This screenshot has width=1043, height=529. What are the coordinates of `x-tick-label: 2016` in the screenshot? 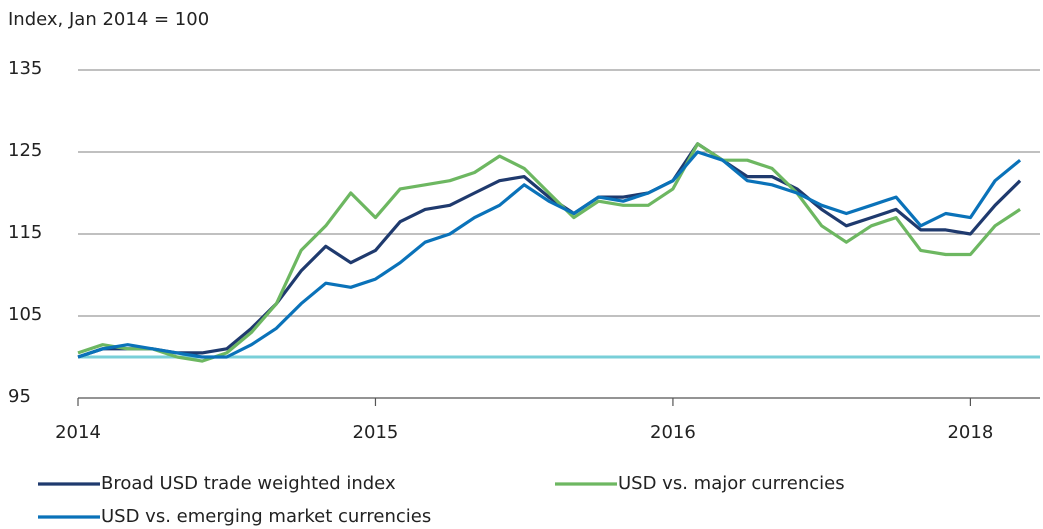 It's located at (673, 432).